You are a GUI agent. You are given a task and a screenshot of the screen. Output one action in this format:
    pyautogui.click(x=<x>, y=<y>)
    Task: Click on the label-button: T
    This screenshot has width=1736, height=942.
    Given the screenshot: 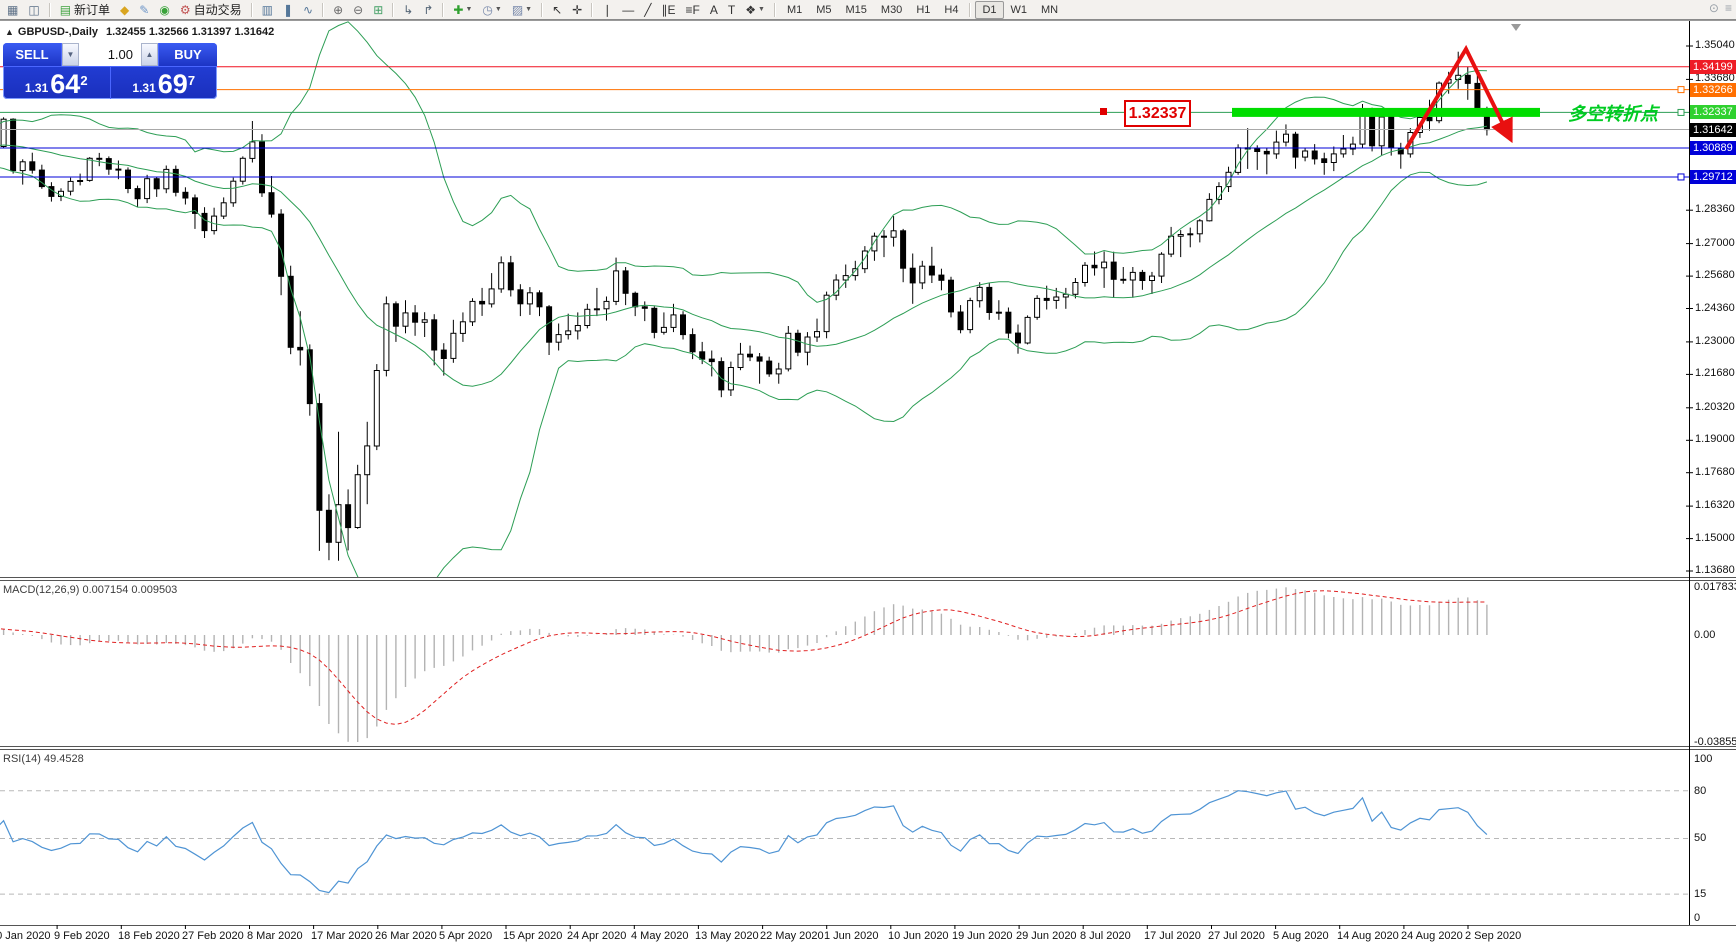 What is the action you would take?
    pyautogui.click(x=731, y=10)
    